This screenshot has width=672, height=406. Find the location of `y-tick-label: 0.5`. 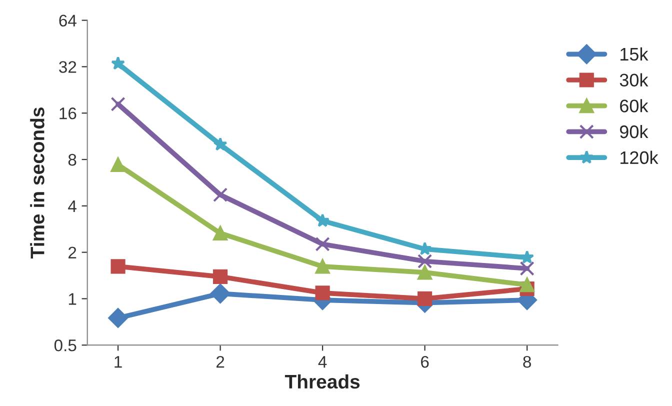

y-tick-label: 0.5 is located at coordinates (65, 346).